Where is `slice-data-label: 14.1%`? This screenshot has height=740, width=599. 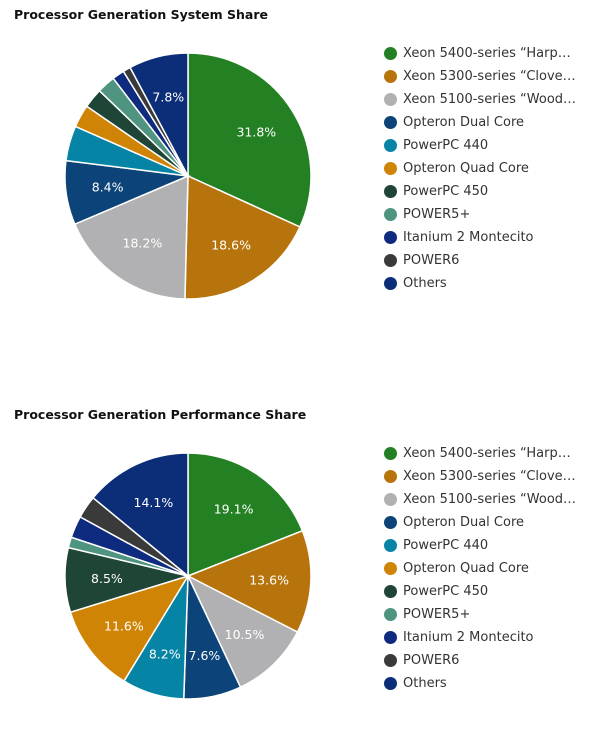
slice-data-label: 14.1% is located at coordinates (154, 502).